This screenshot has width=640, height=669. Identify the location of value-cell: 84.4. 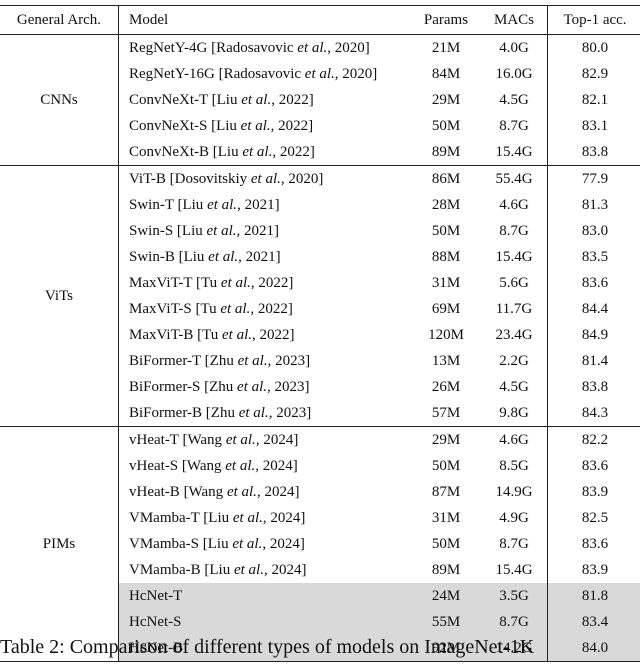
(593, 309).